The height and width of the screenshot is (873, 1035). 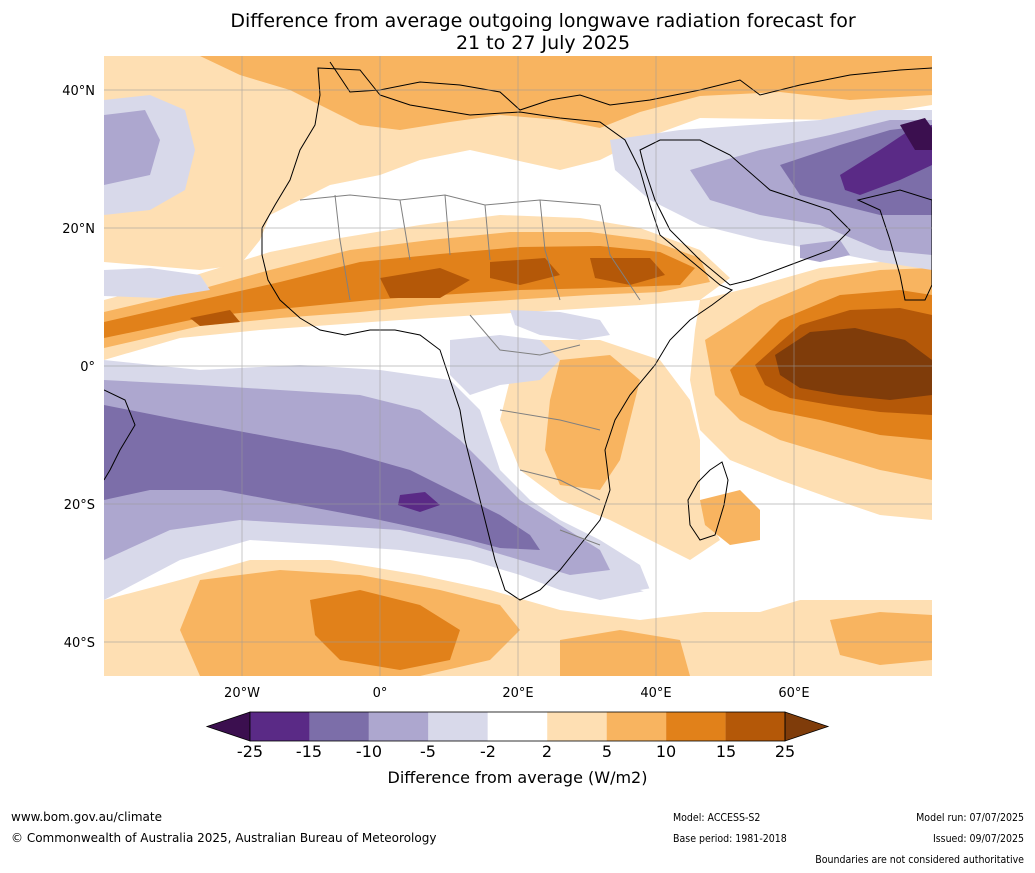 What do you see at coordinates (78, 91) in the screenshot?
I see `lat-tick-label: 40°N` at bounding box center [78, 91].